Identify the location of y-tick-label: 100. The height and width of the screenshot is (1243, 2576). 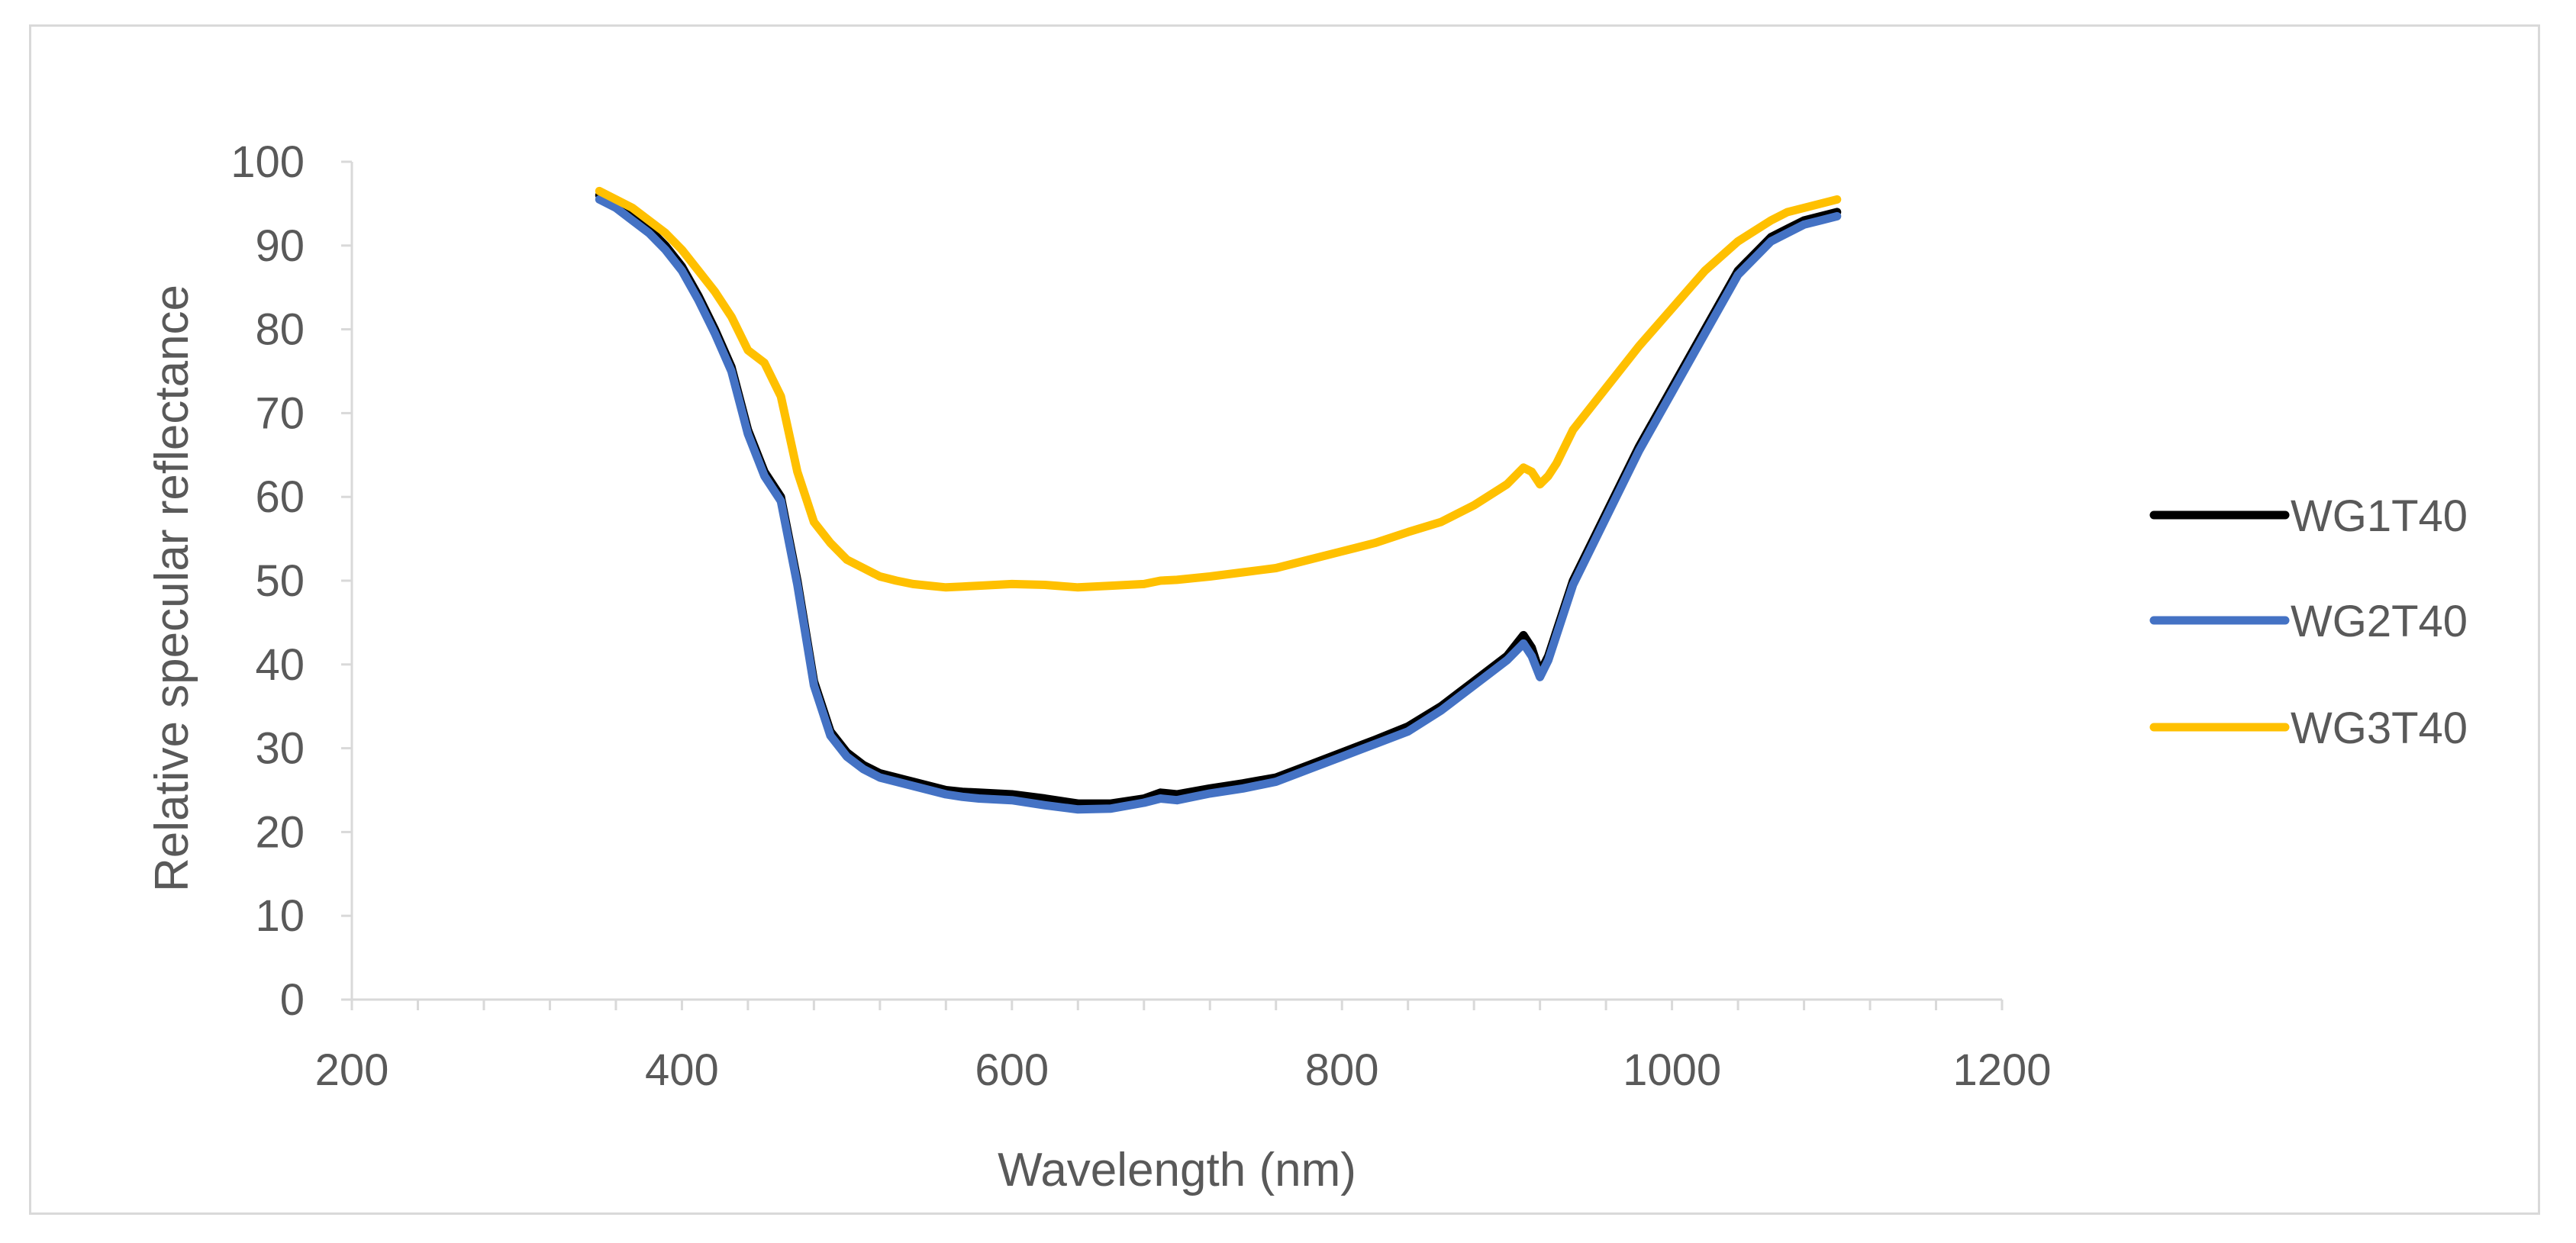
(268, 162).